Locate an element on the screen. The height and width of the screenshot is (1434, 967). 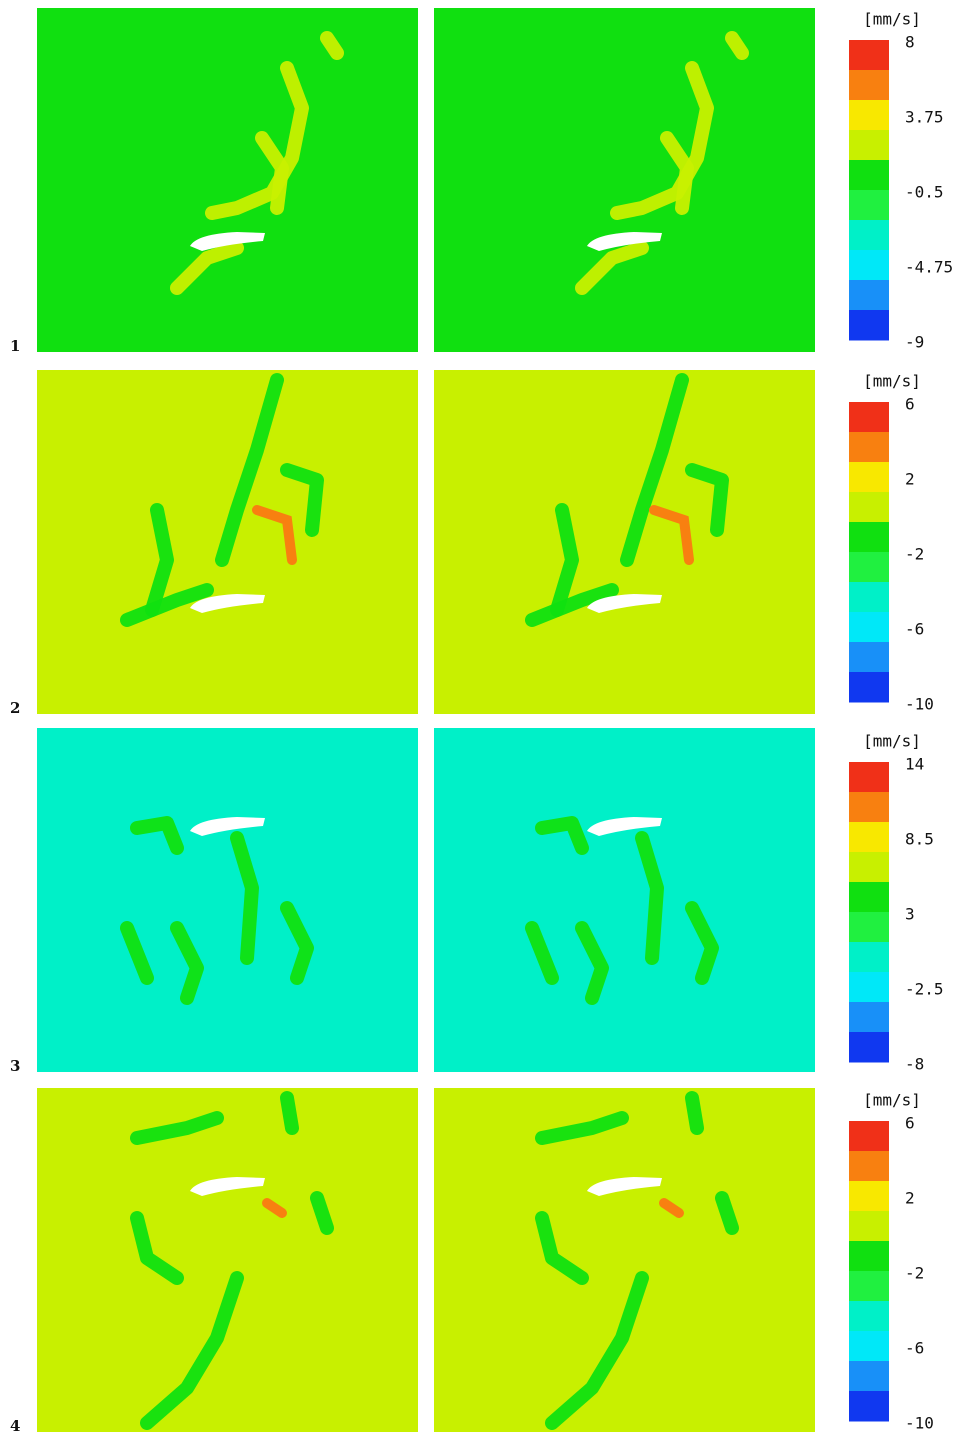
colorbar-tick-label: 3 is located at coordinates (910, 914).